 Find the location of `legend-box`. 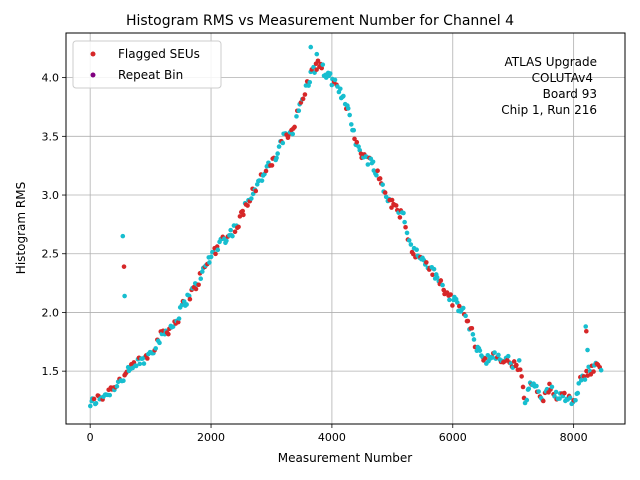

legend-box is located at coordinates (147, 64).